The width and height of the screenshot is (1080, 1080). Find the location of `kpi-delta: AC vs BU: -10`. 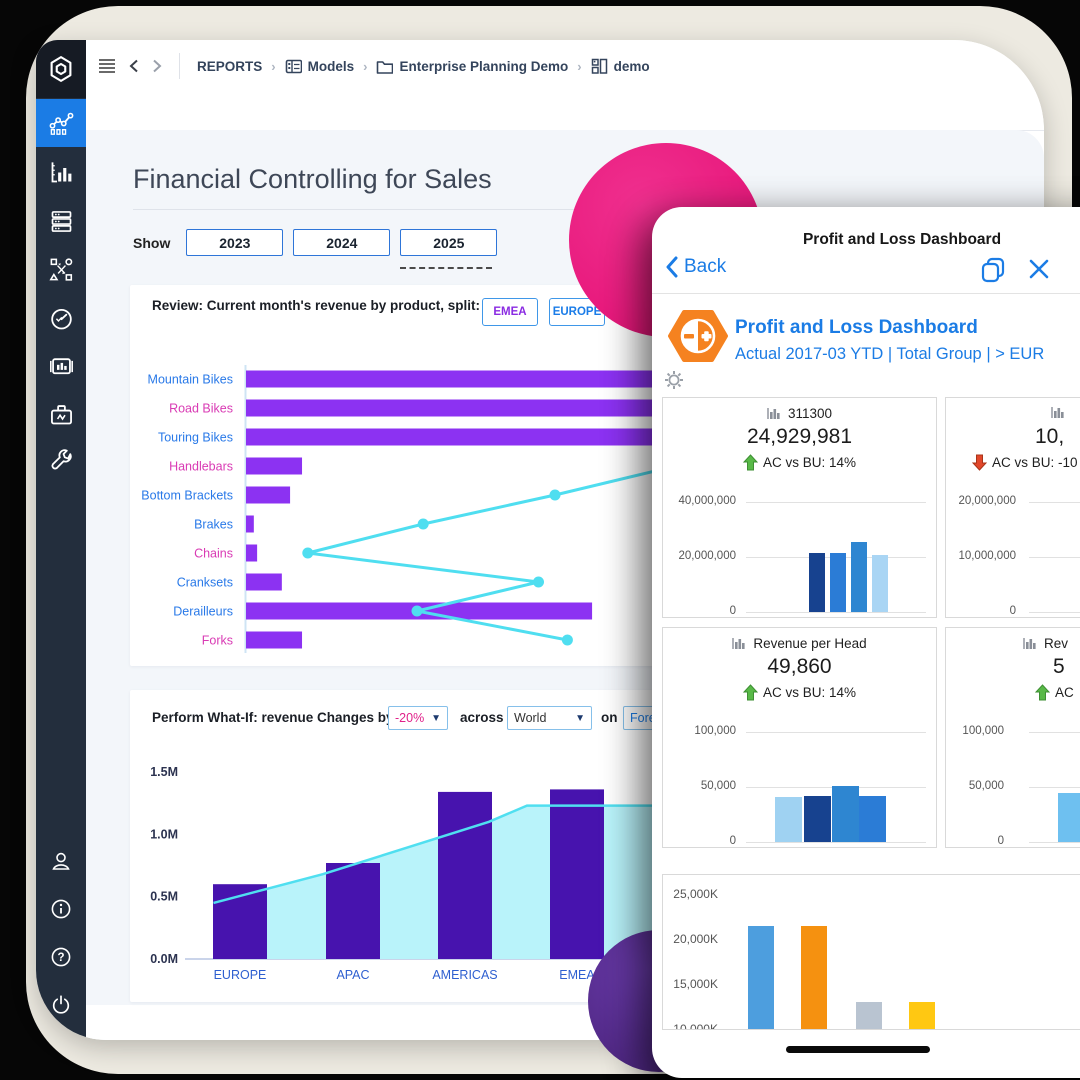

kpi-delta: AC vs BU: -10 is located at coordinates (1025, 462).